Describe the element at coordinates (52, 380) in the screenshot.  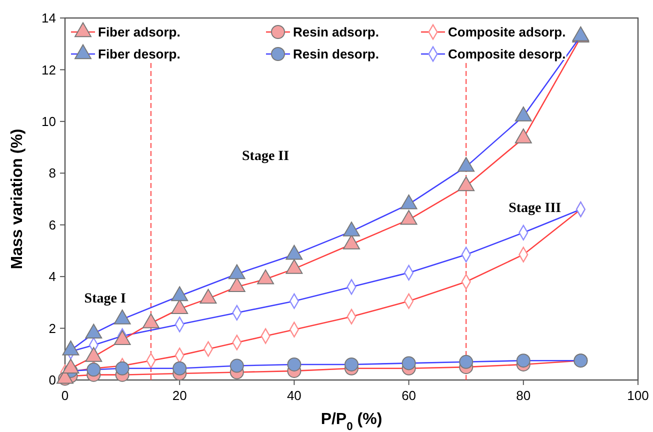
I see `y-tick-label: 0` at that location.